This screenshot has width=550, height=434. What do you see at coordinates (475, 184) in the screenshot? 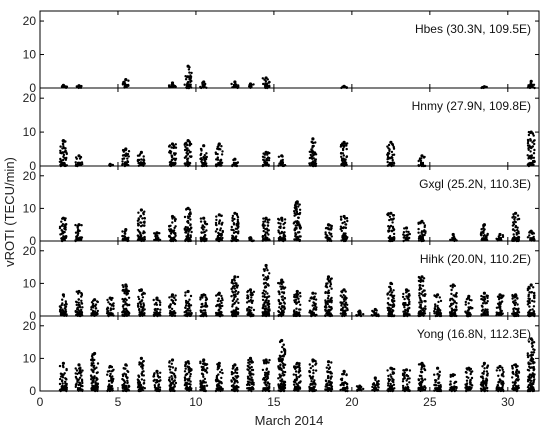
I see `station-label: Gxgl (25.2N, 110.3E)` at bounding box center [475, 184].